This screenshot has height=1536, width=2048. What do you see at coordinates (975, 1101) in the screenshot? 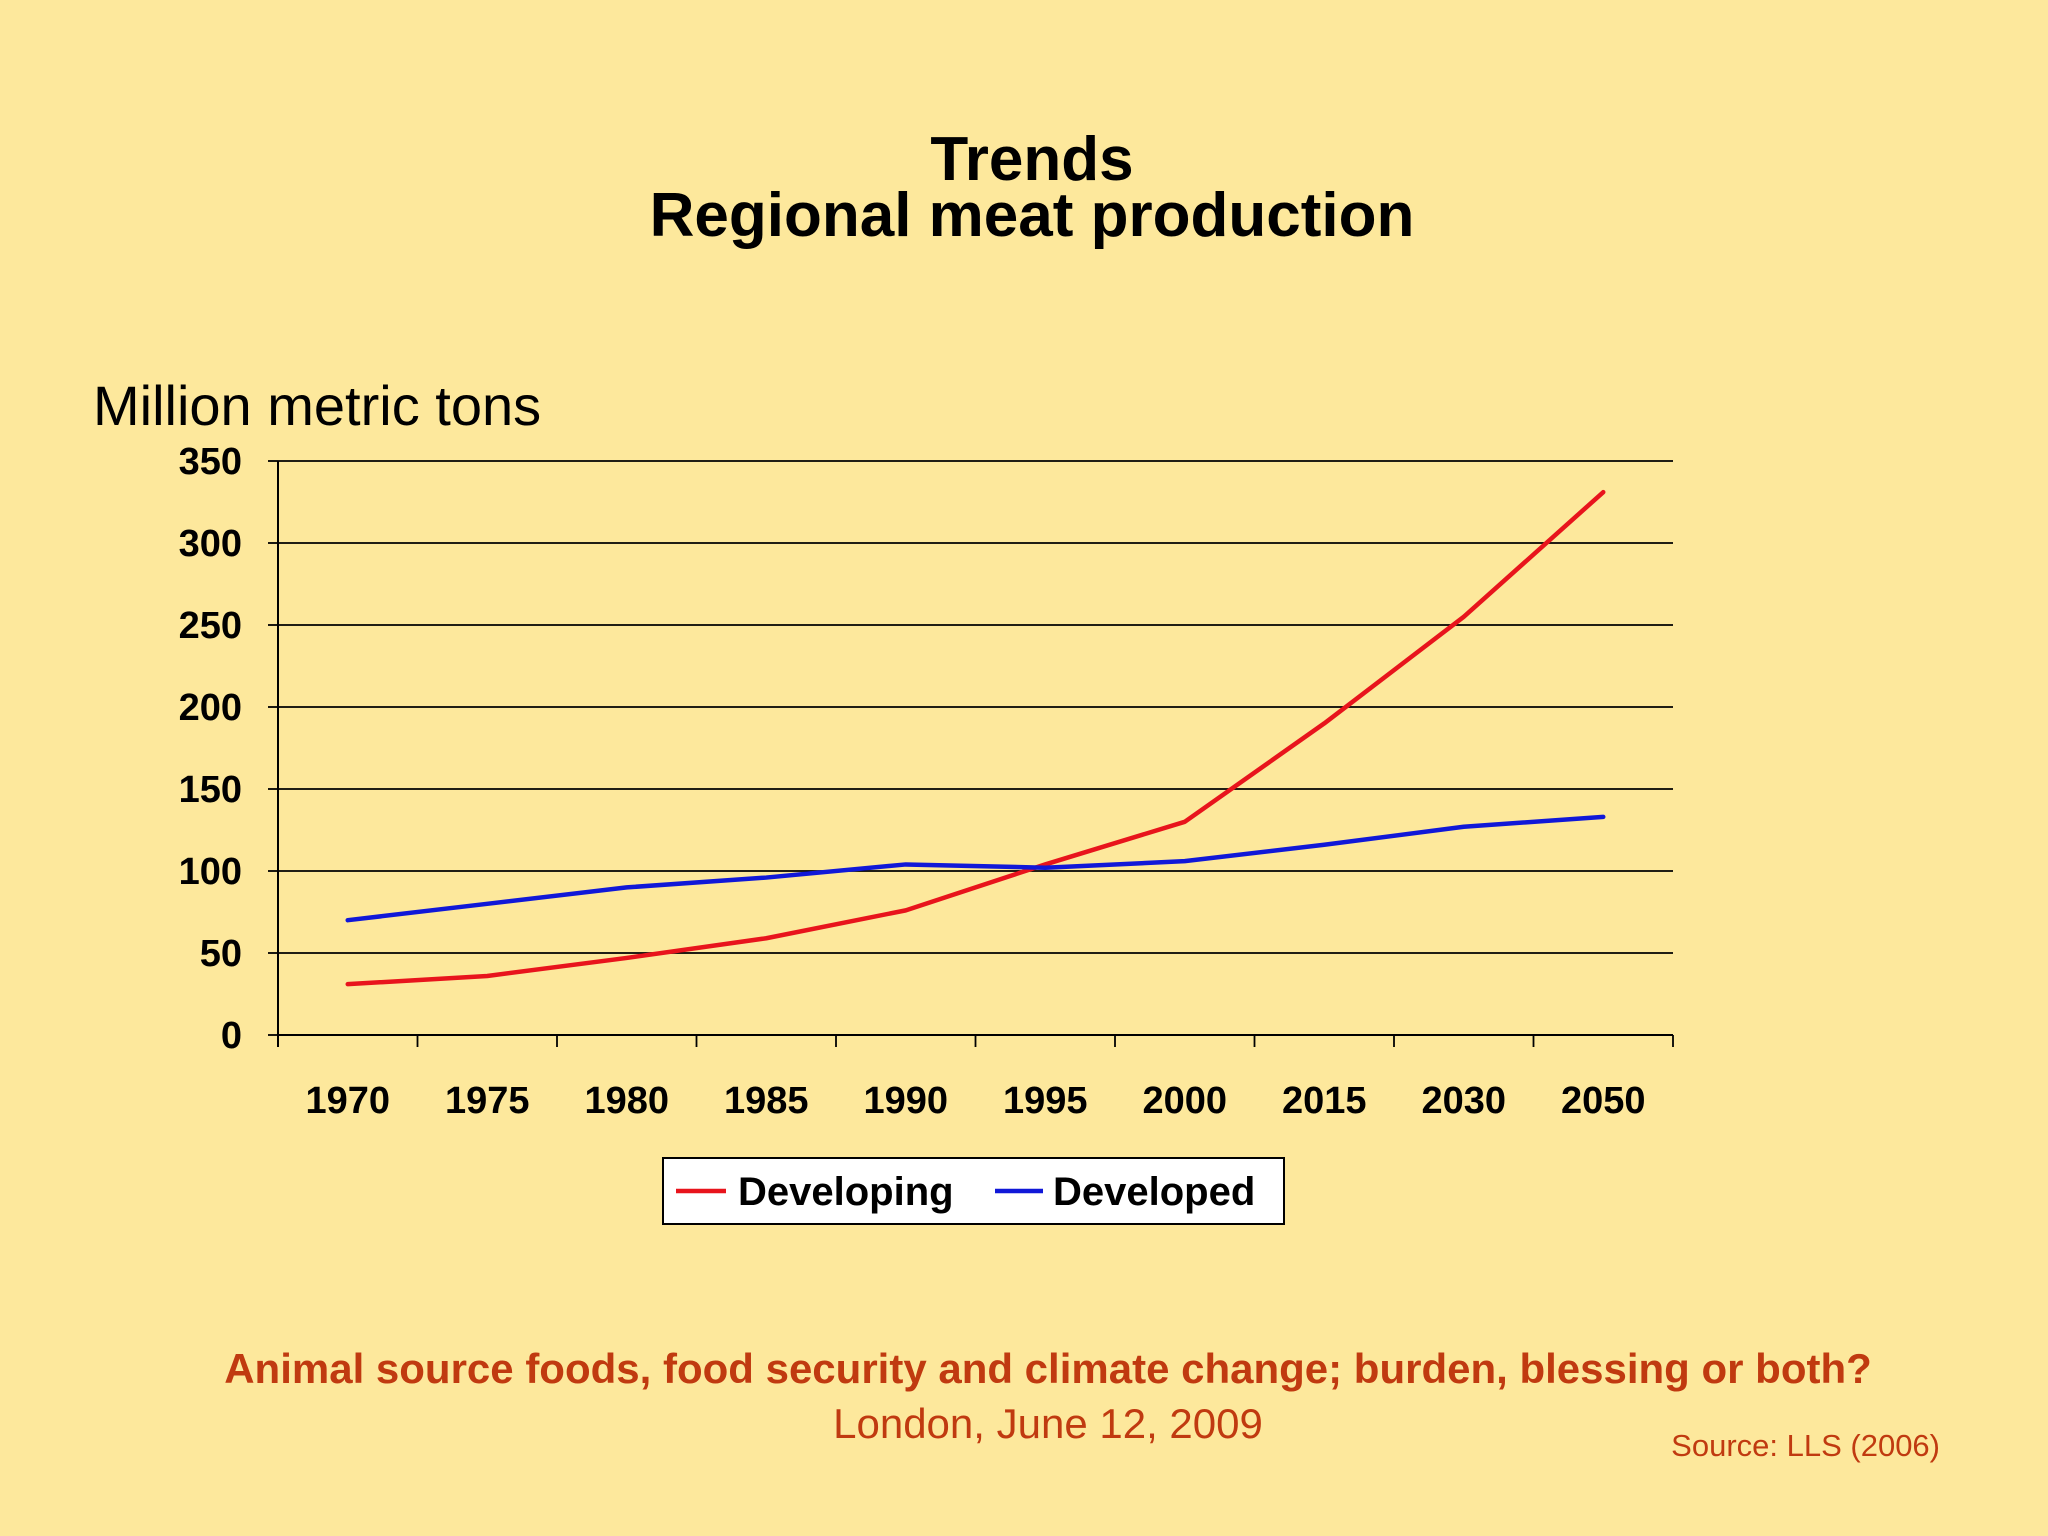
I see `x-tick-labels: 1970 1975 1980 1985 1990 1995 2000 2015 2030 2050` at bounding box center [975, 1101].